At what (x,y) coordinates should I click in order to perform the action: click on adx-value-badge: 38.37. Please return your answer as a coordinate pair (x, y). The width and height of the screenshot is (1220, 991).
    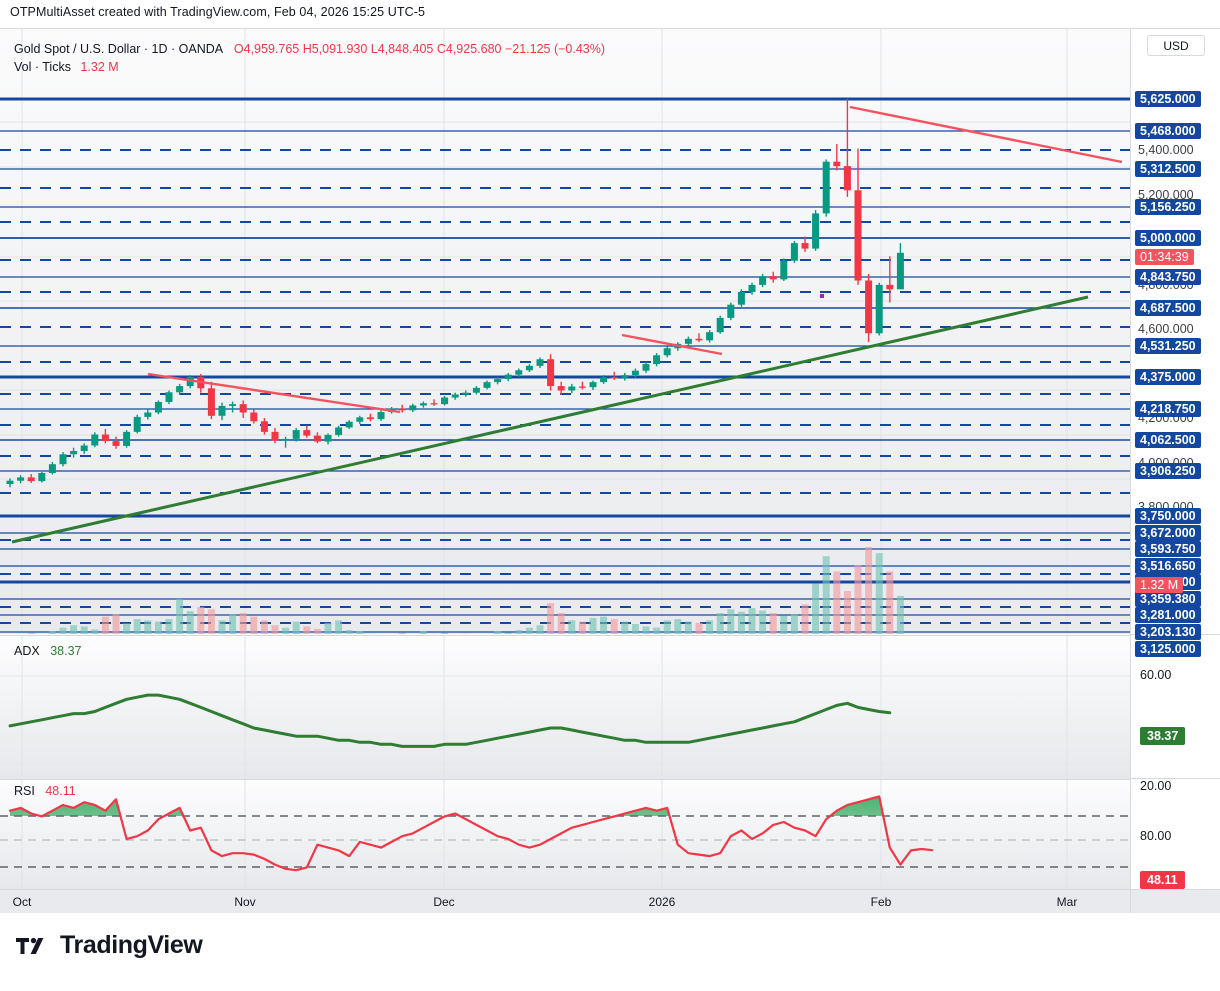
    Looking at the image, I should click on (1163, 736).